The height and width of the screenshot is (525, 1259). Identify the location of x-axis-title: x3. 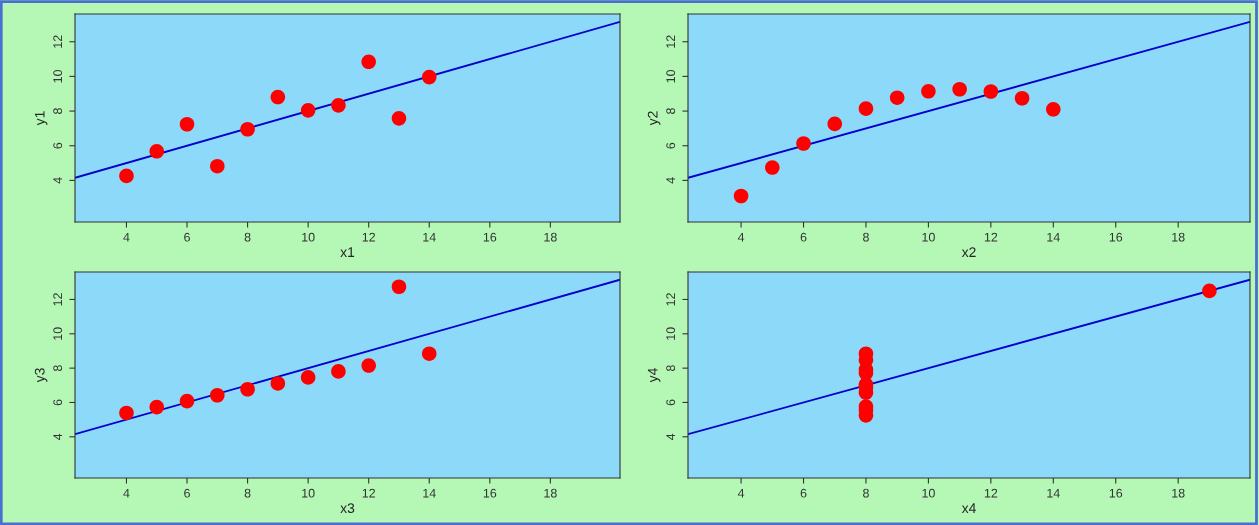
(347, 508).